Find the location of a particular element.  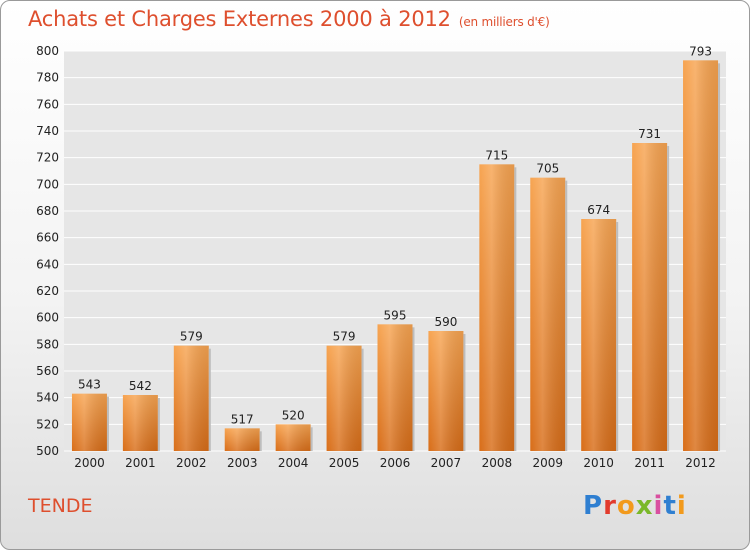

x-tick-label: 2008 is located at coordinates (497, 463).